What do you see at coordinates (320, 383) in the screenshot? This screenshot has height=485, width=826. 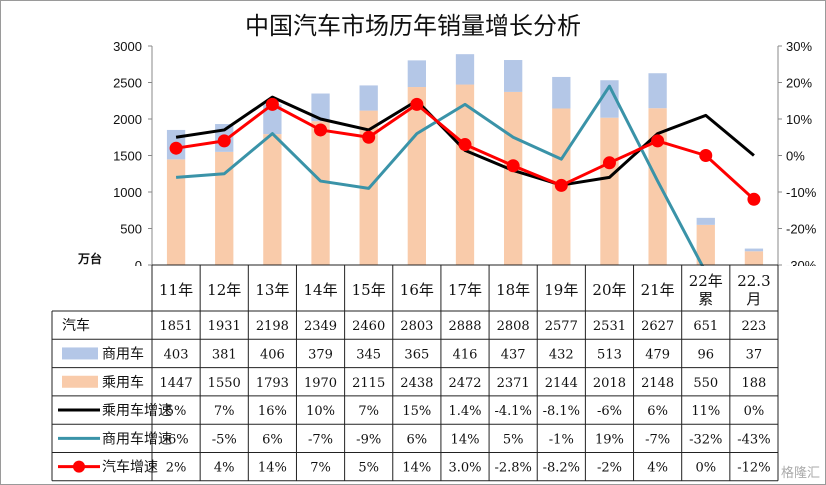 I see `table-cell: 1970` at bounding box center [320, 383].